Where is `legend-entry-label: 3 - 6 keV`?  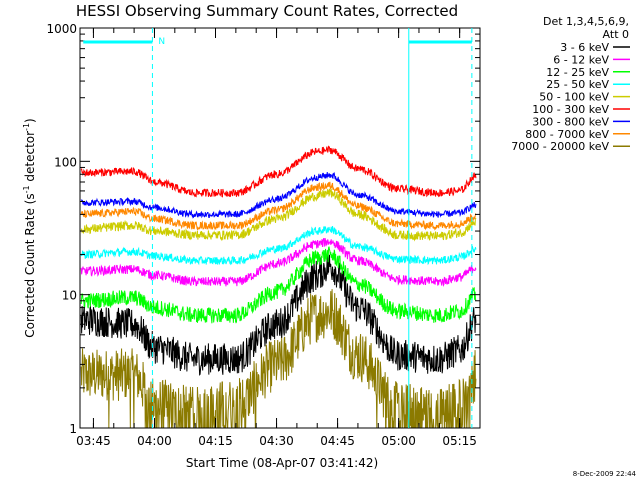
legend-entry-label: 3 - 6 keV is located at coordinates (584, 47).